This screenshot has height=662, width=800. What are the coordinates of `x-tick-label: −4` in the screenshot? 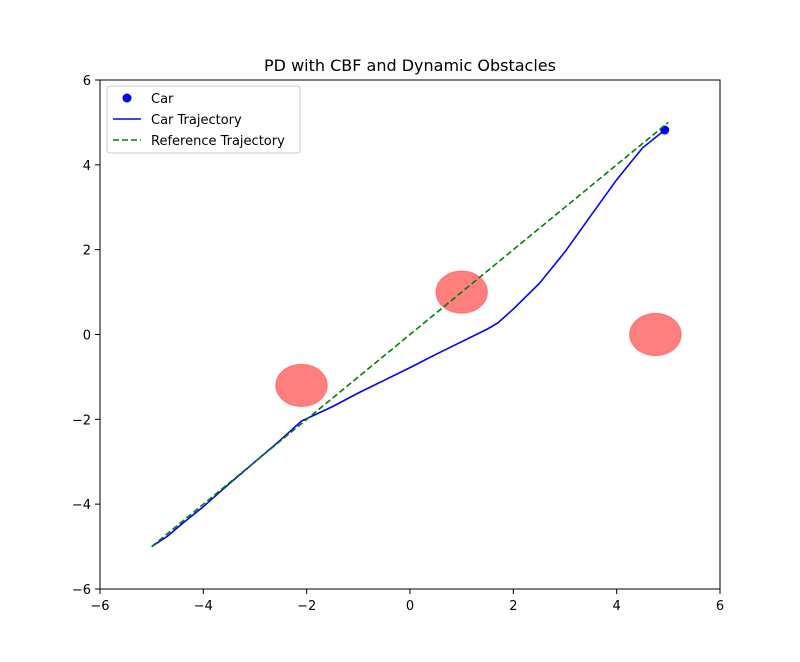 It's located at (203, 606).